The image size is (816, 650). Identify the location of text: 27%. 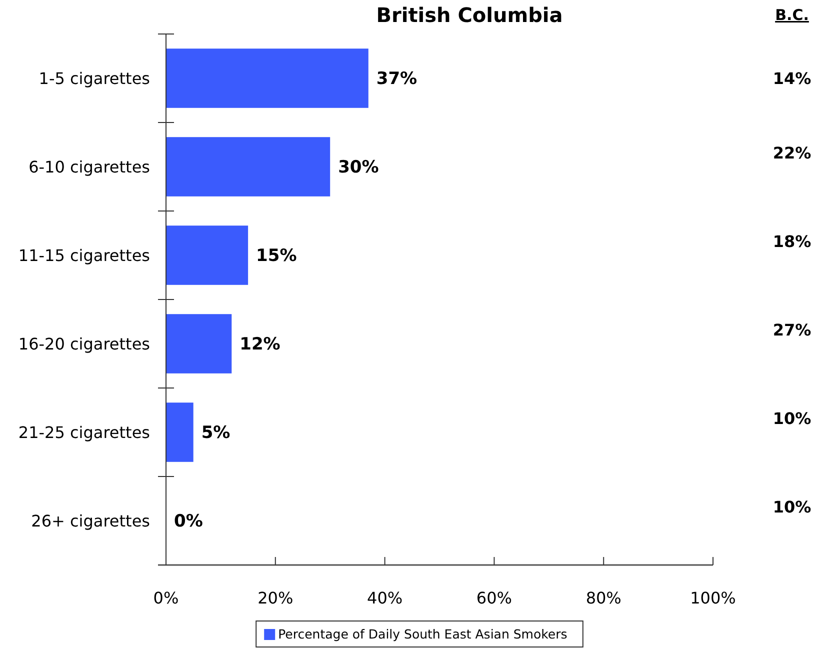
(792, 330).